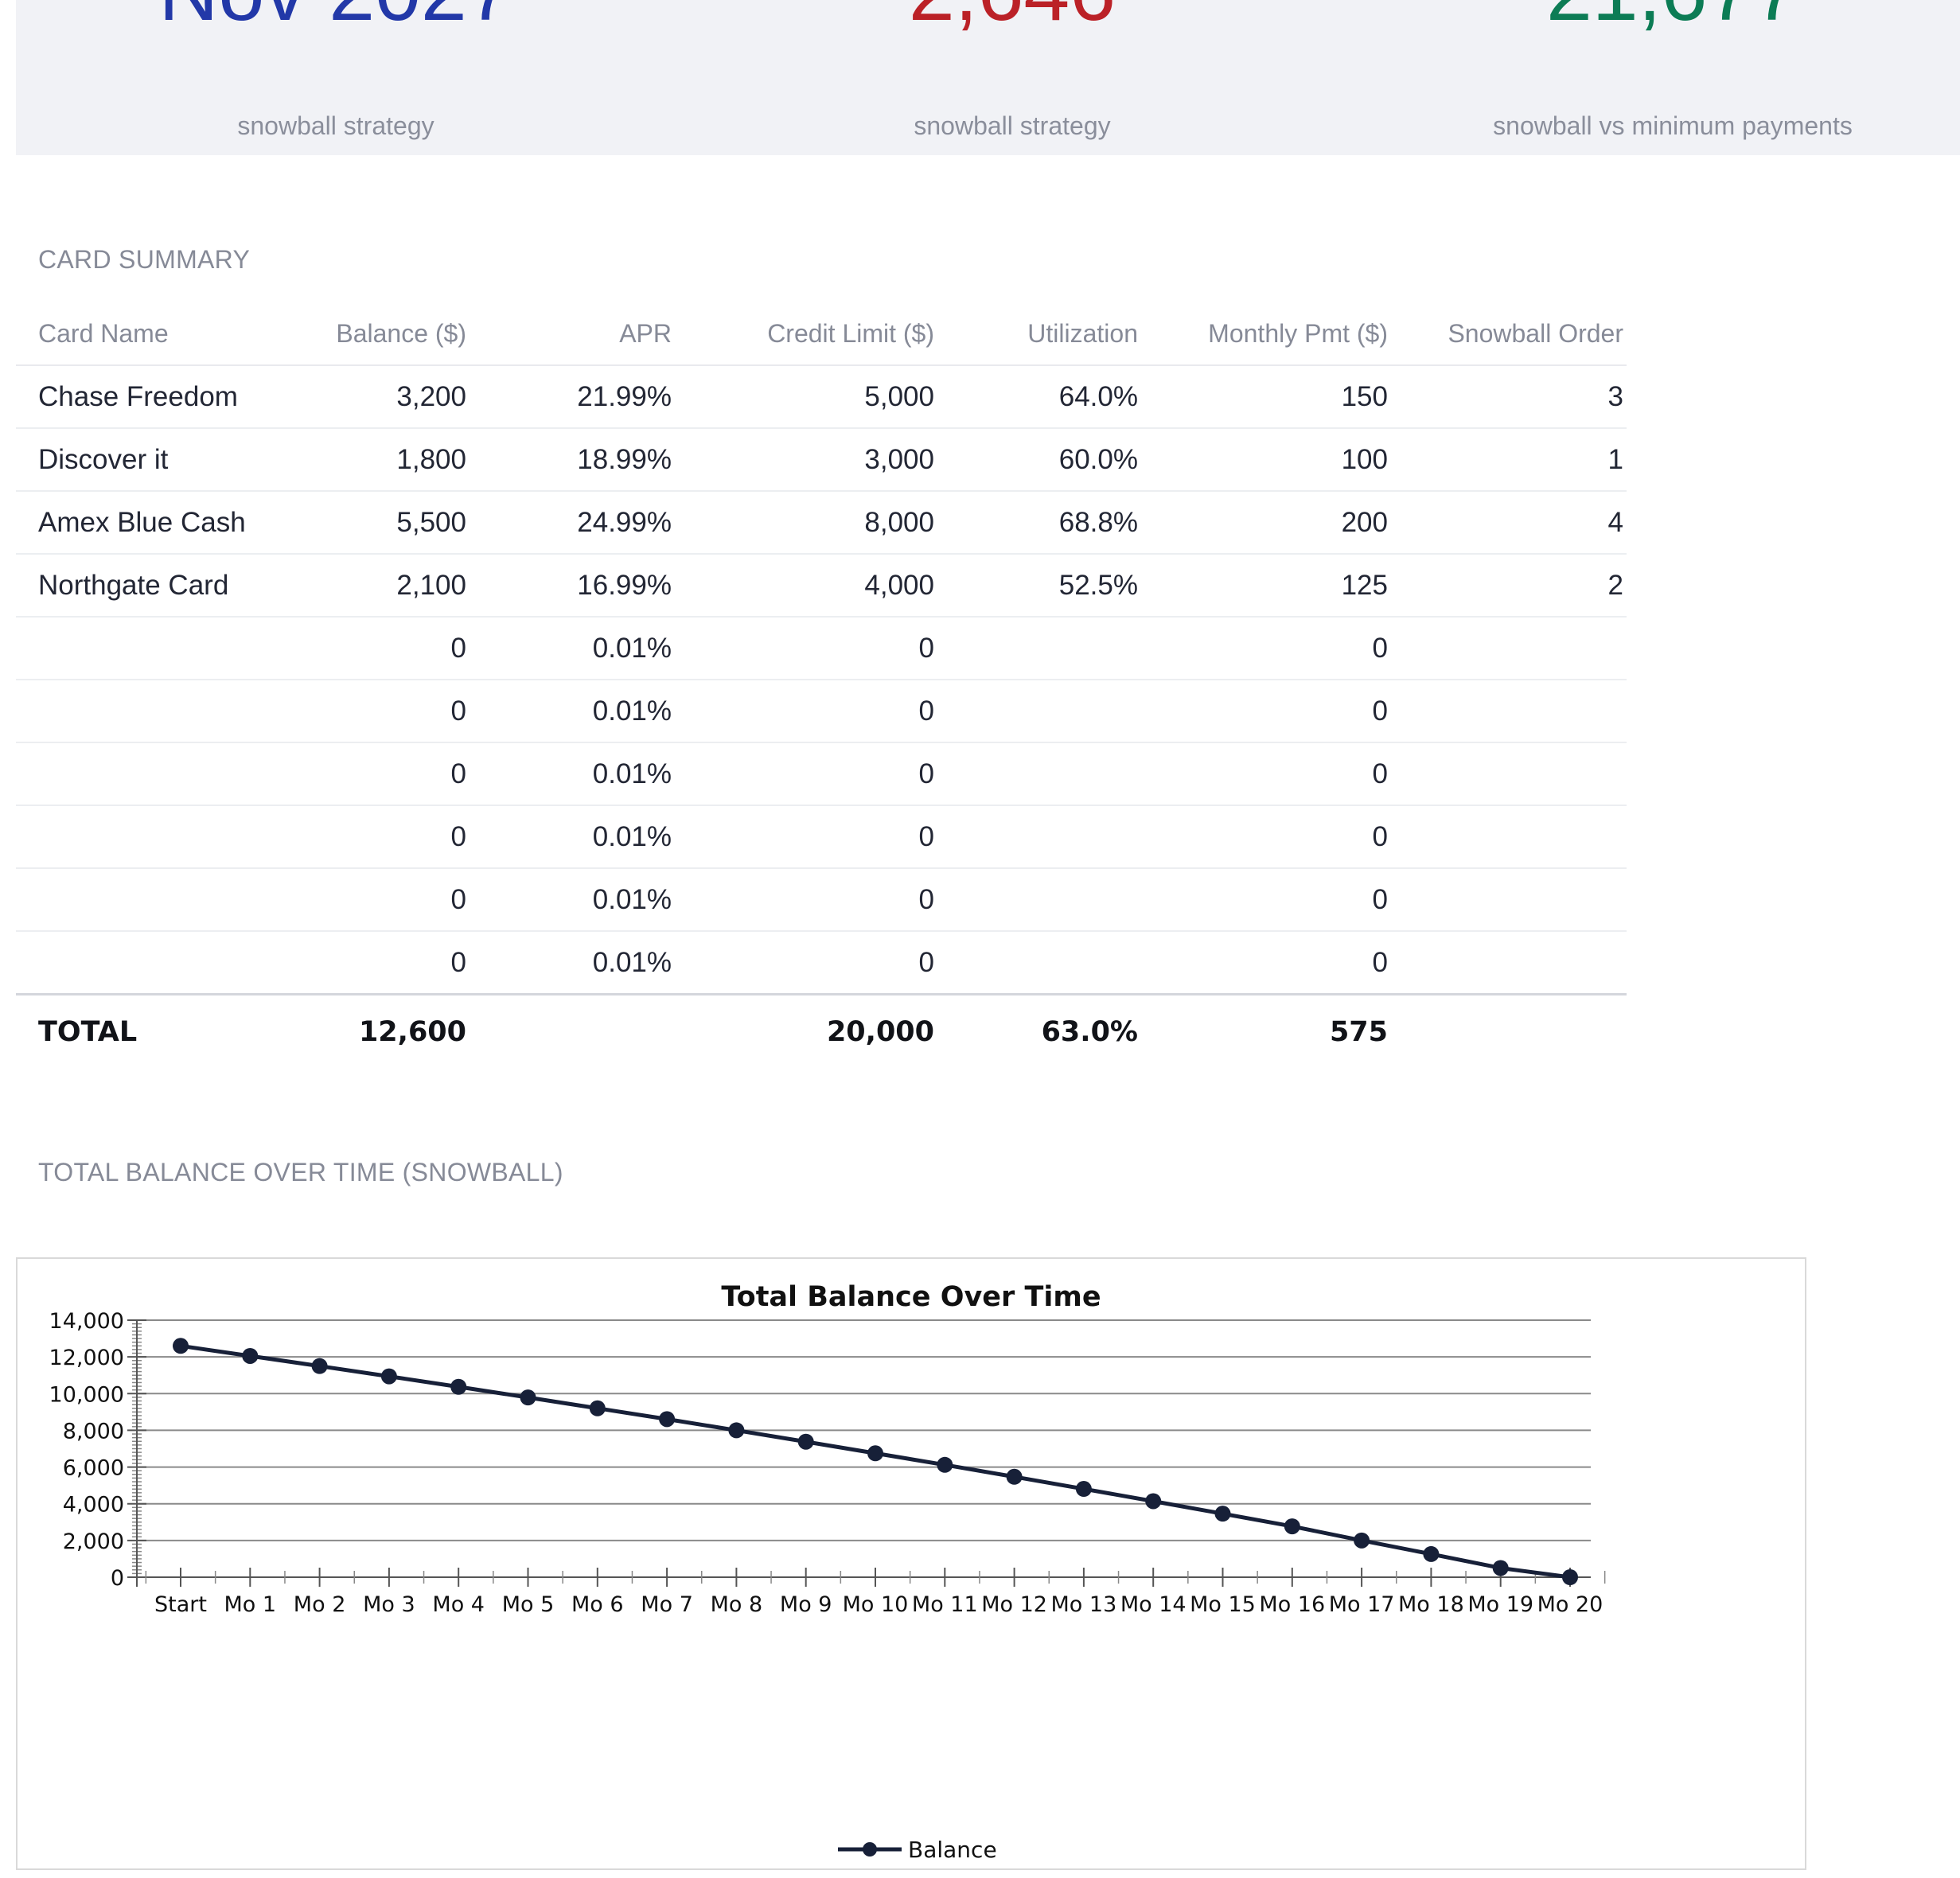  I want to click on balance-over-time-heading: TOTAL BALANCE OVER TIME (SNOWBALL), so click(300, 1172).